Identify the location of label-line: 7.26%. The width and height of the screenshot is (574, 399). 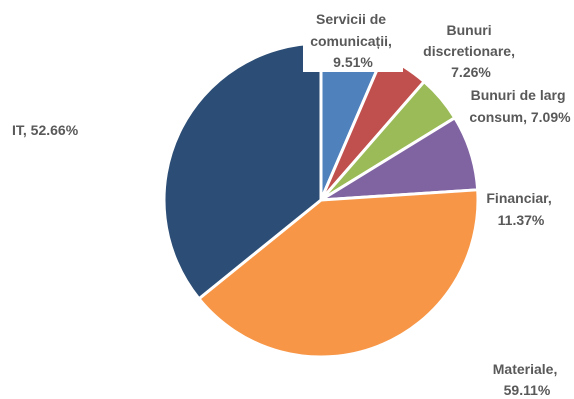
(471, 72).